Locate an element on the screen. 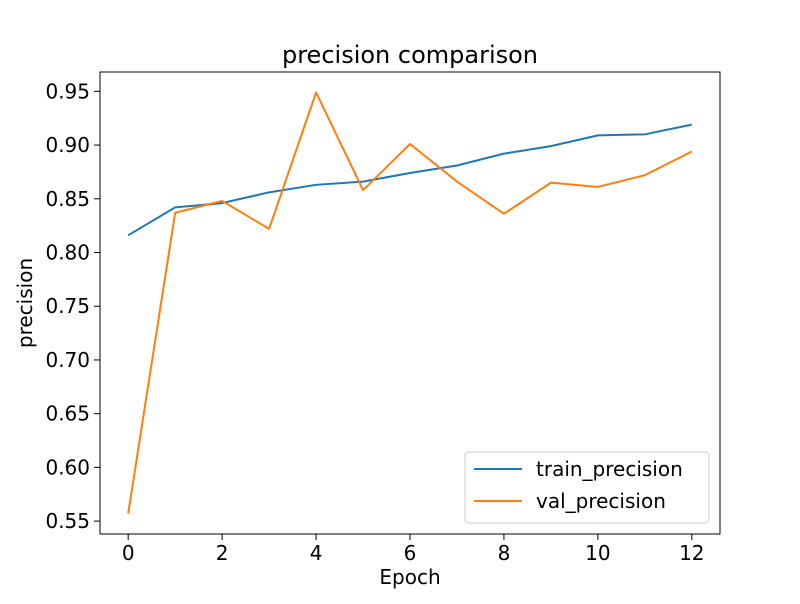 The width and height of the screenshot is (800, 604). x-tick-label: 12 is located at coordinates (691, 553).